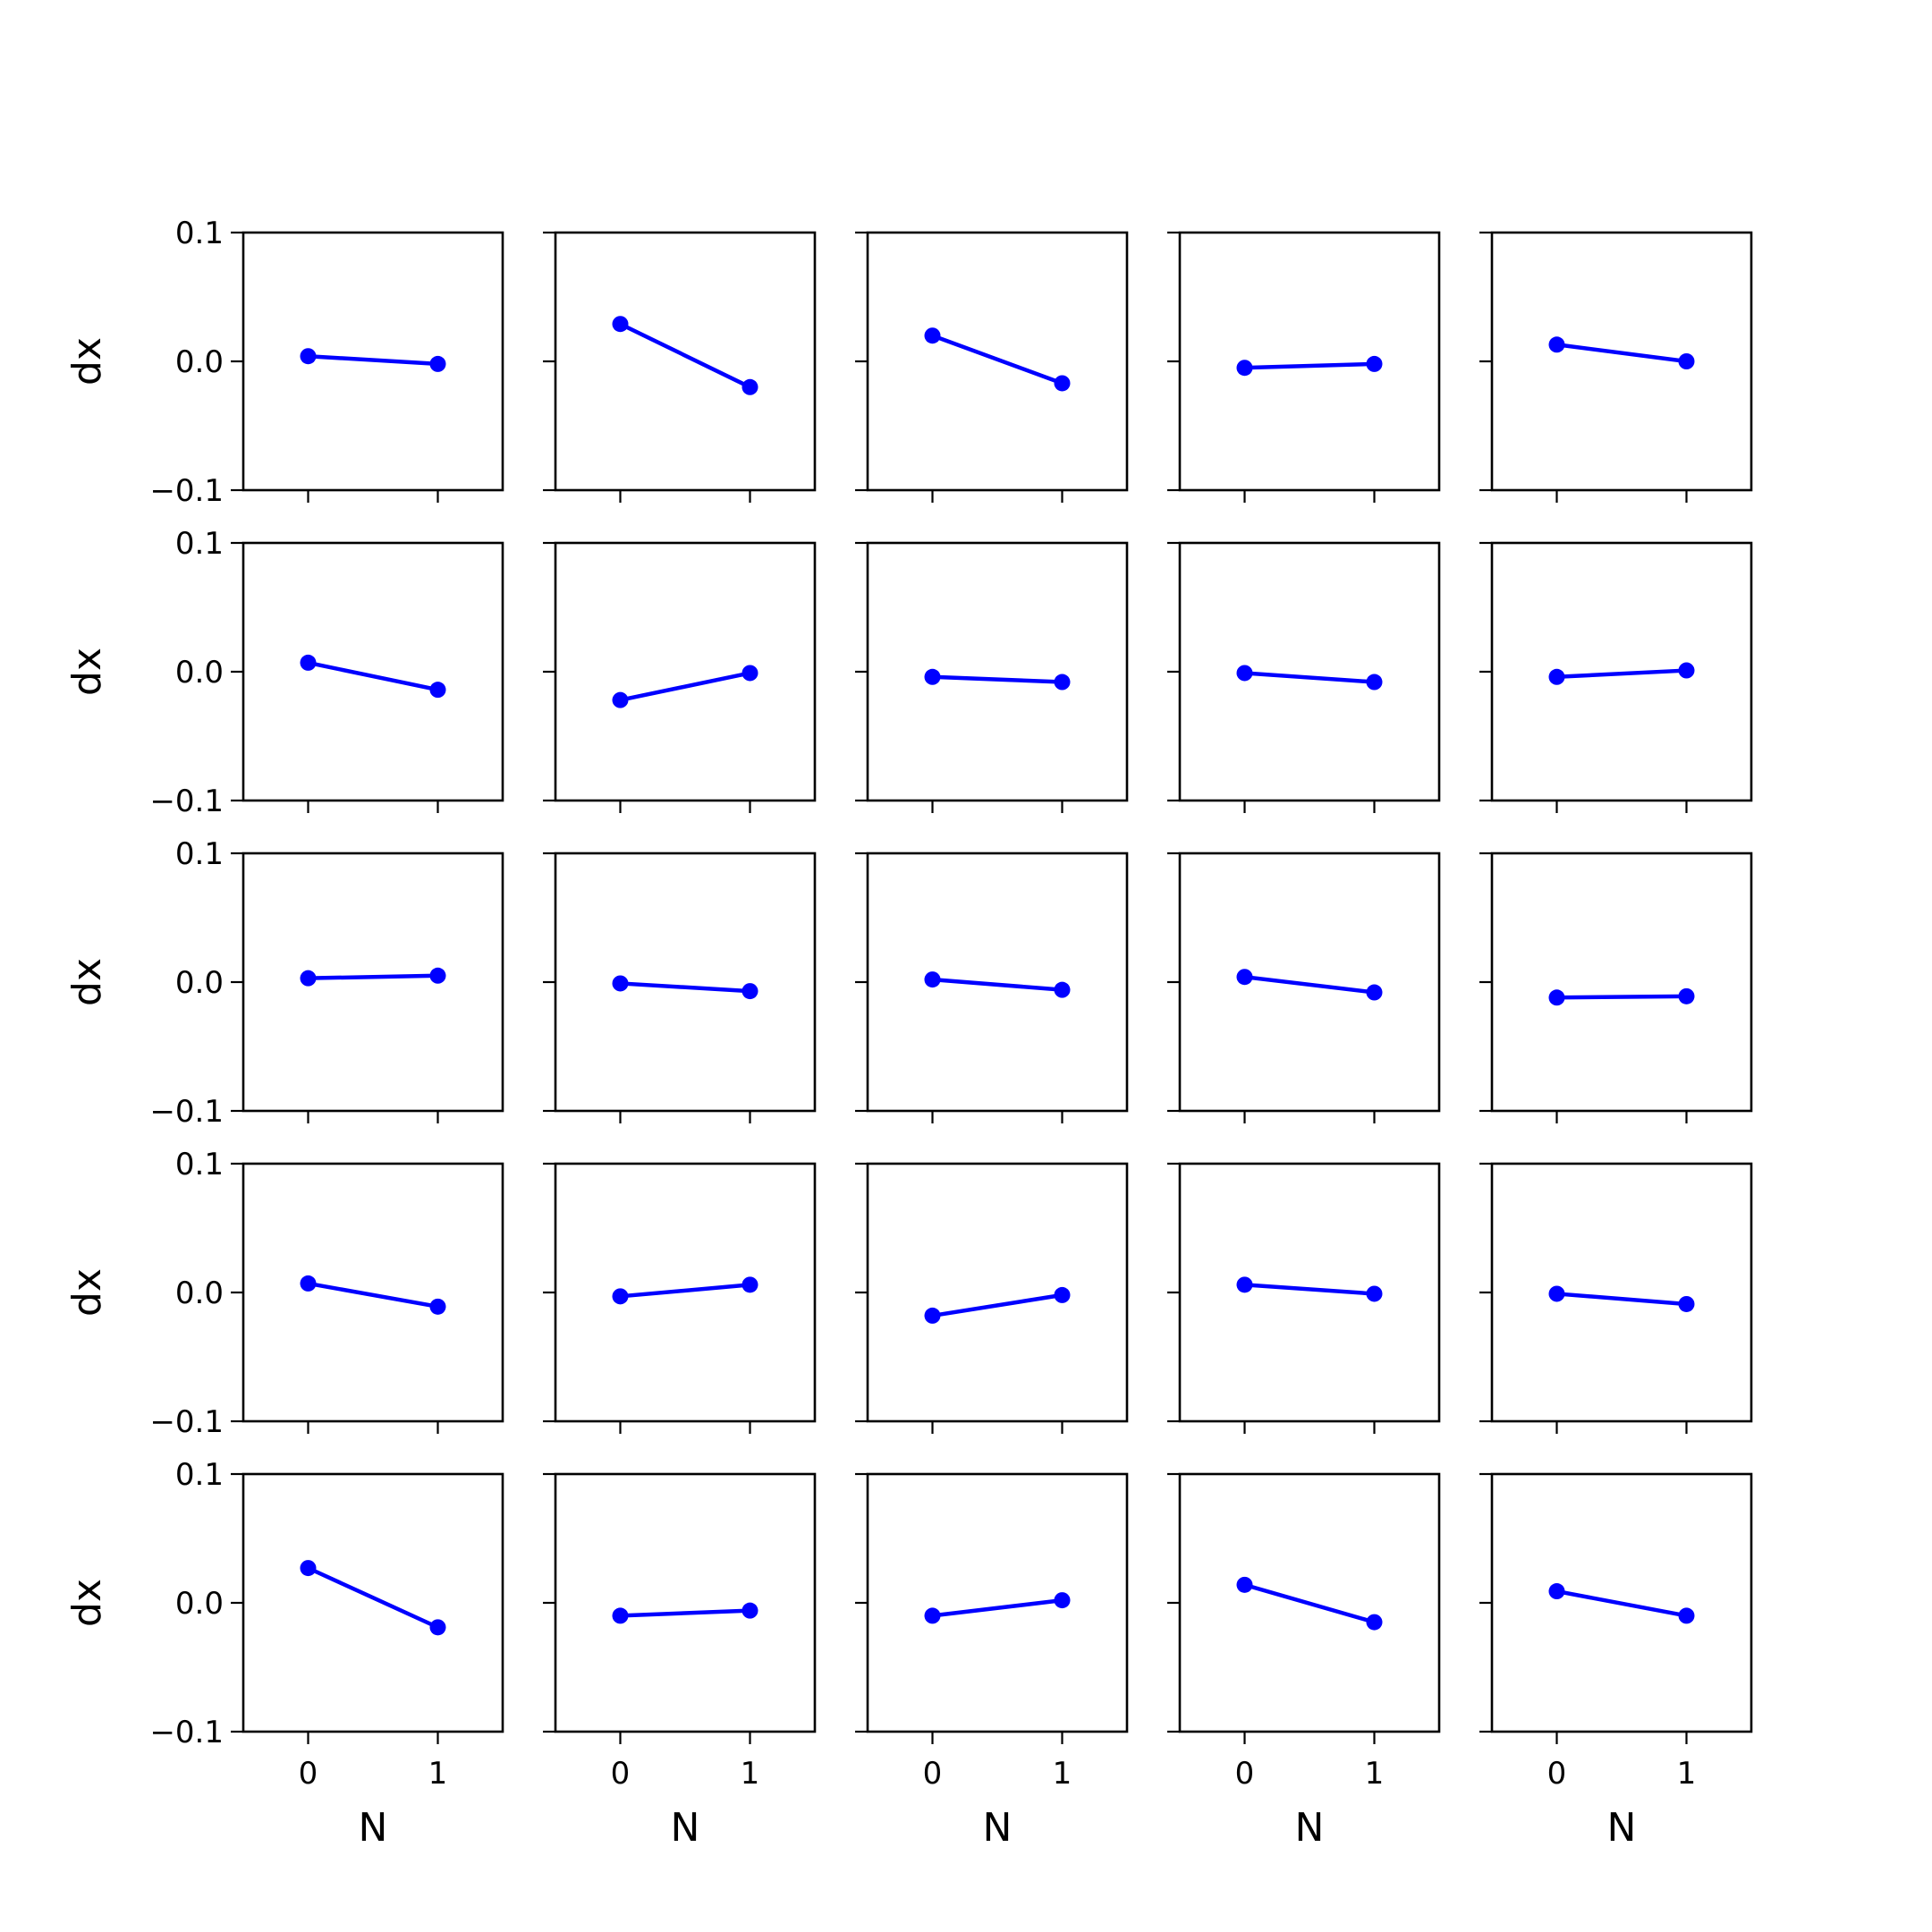 The height and width of the screenshot is (1932, 1932). I want to click on subplot-r2-c3, so click(992, 677).